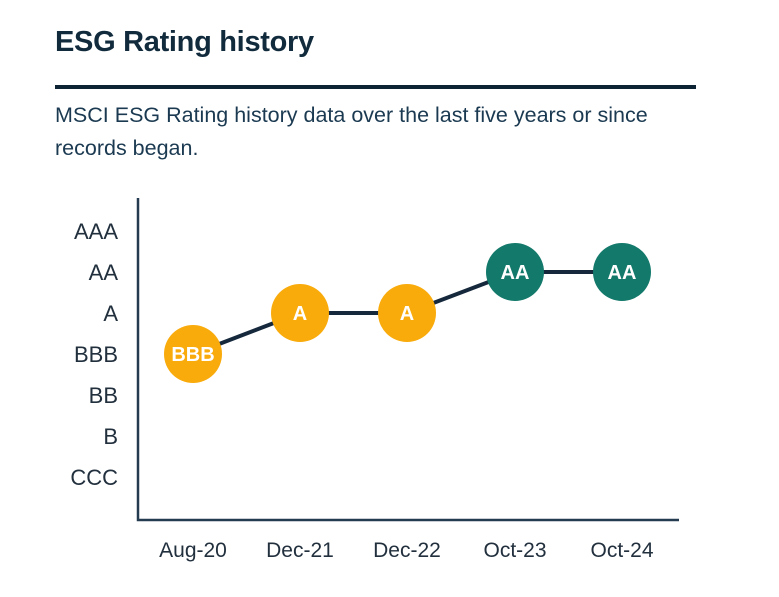 The height and width of the screenshot is (597, 779). What do you see at coordinates (104, 272) in the screenshot?
I see `y-axis-label: AA` at bounding box center [104, 272].